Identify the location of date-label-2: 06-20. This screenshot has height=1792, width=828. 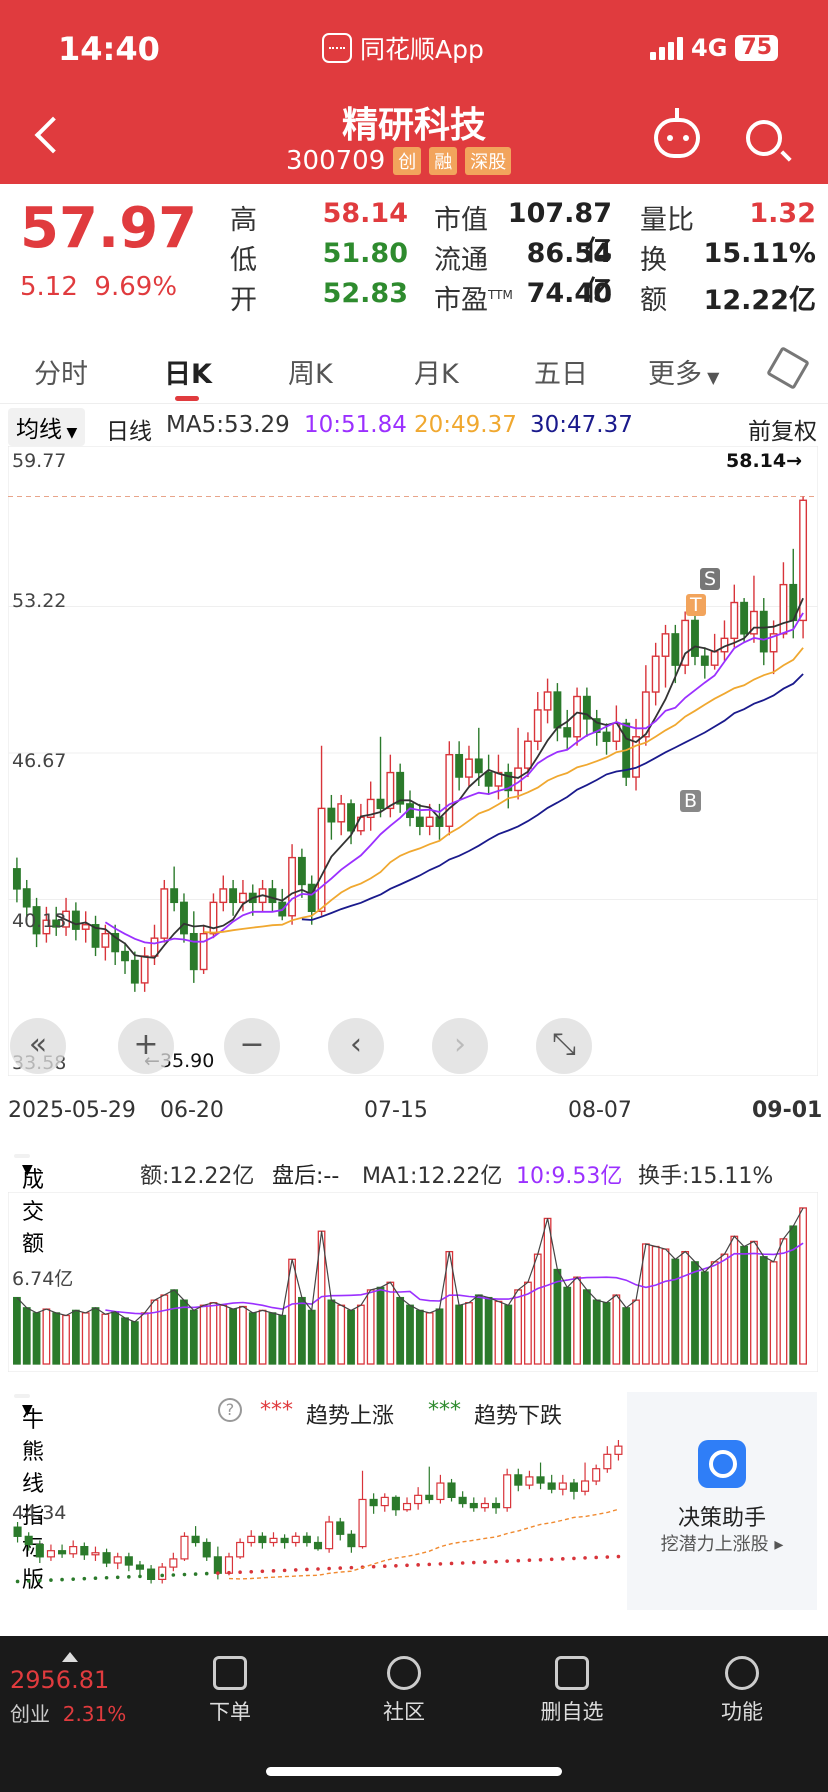
(192, 1110).